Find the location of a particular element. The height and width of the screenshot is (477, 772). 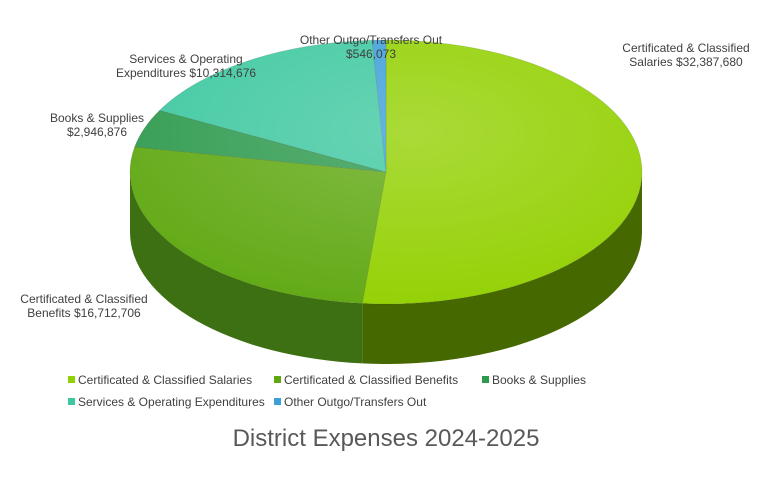

legend-item-books-supplies: Books & Supplies is located at coordinates (534, 380).